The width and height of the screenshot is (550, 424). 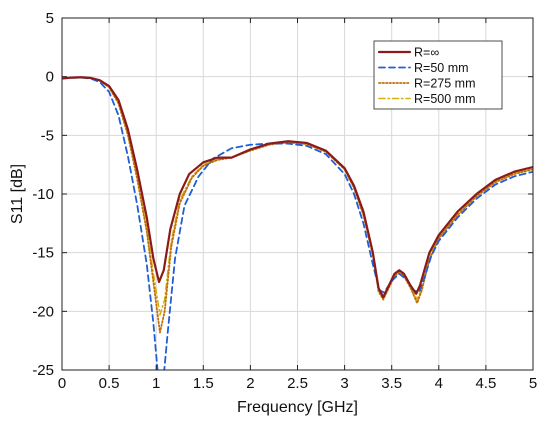 What do you see at coordinates (156, 383) in the screenshot?
I see `x-tick-label: 1` at bounding box center [156, 383].